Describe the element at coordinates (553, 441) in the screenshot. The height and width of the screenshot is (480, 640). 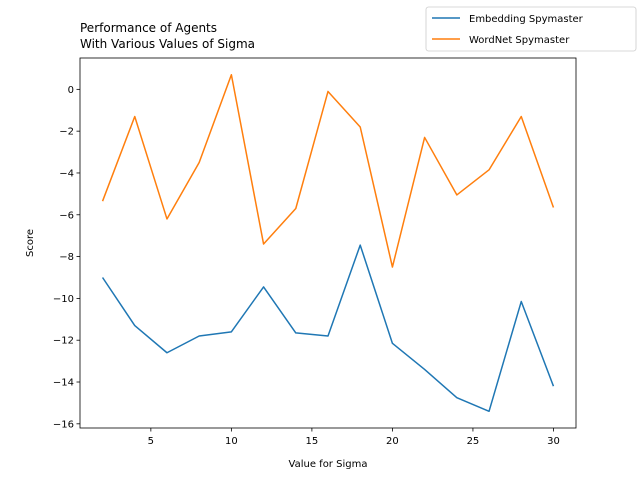
I see `x-tick-label: 30` at that location.